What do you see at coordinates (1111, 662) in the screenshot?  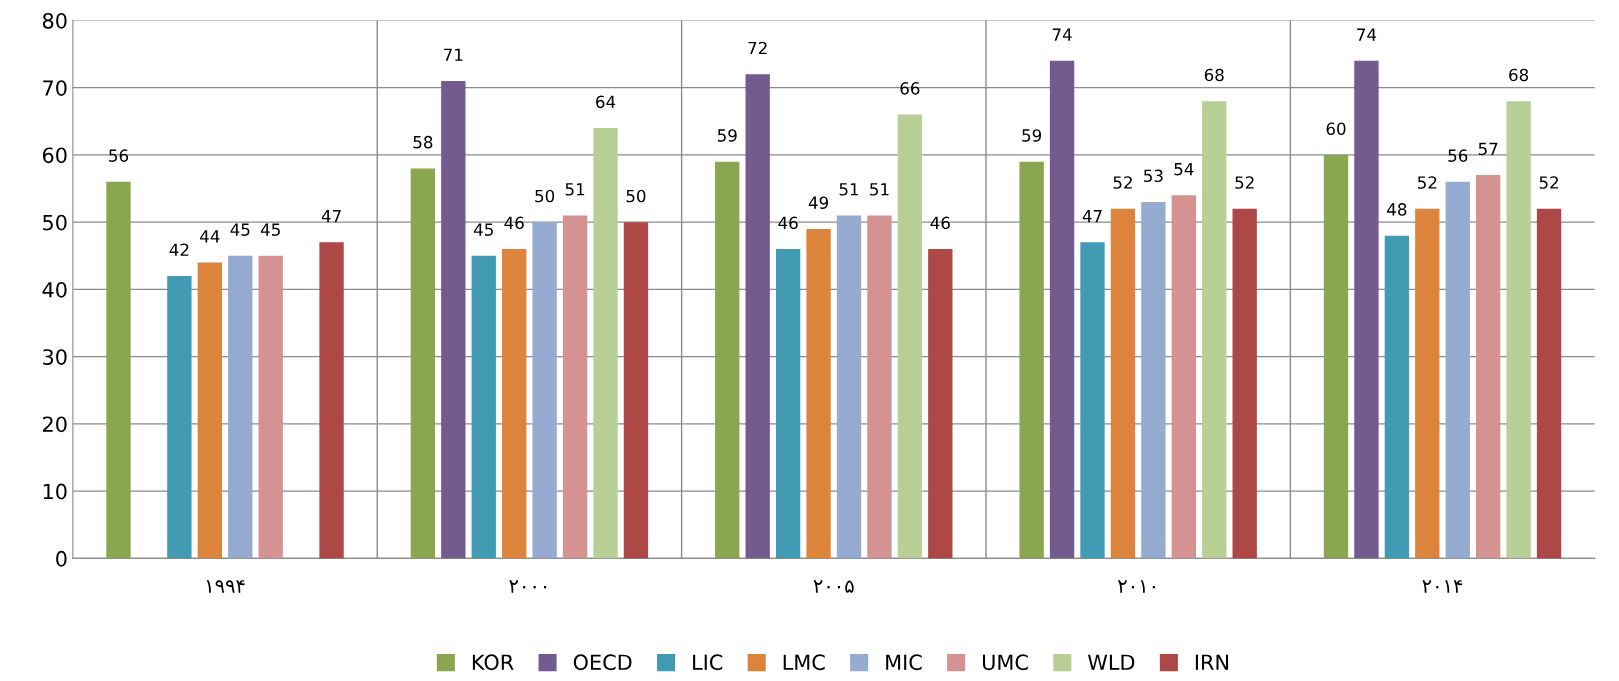 I see `legend-label: WLD` at bounding box center [1111, 662].